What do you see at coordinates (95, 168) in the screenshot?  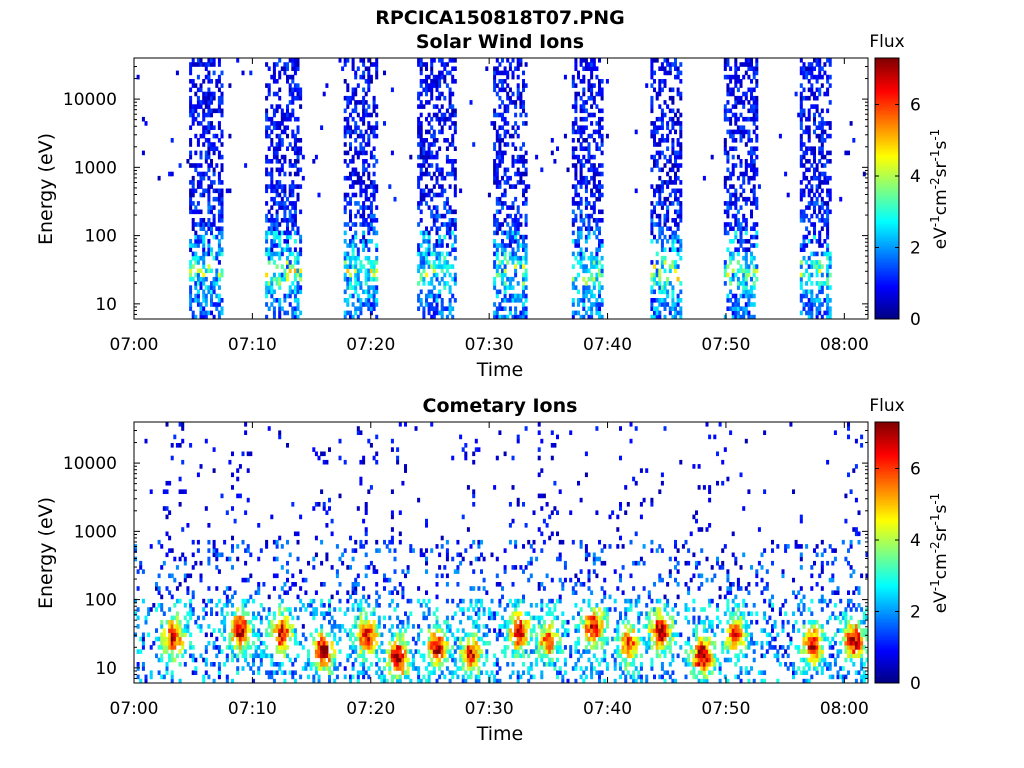 I see `y-tick-label: 1000` at bounding box center [95, 168].